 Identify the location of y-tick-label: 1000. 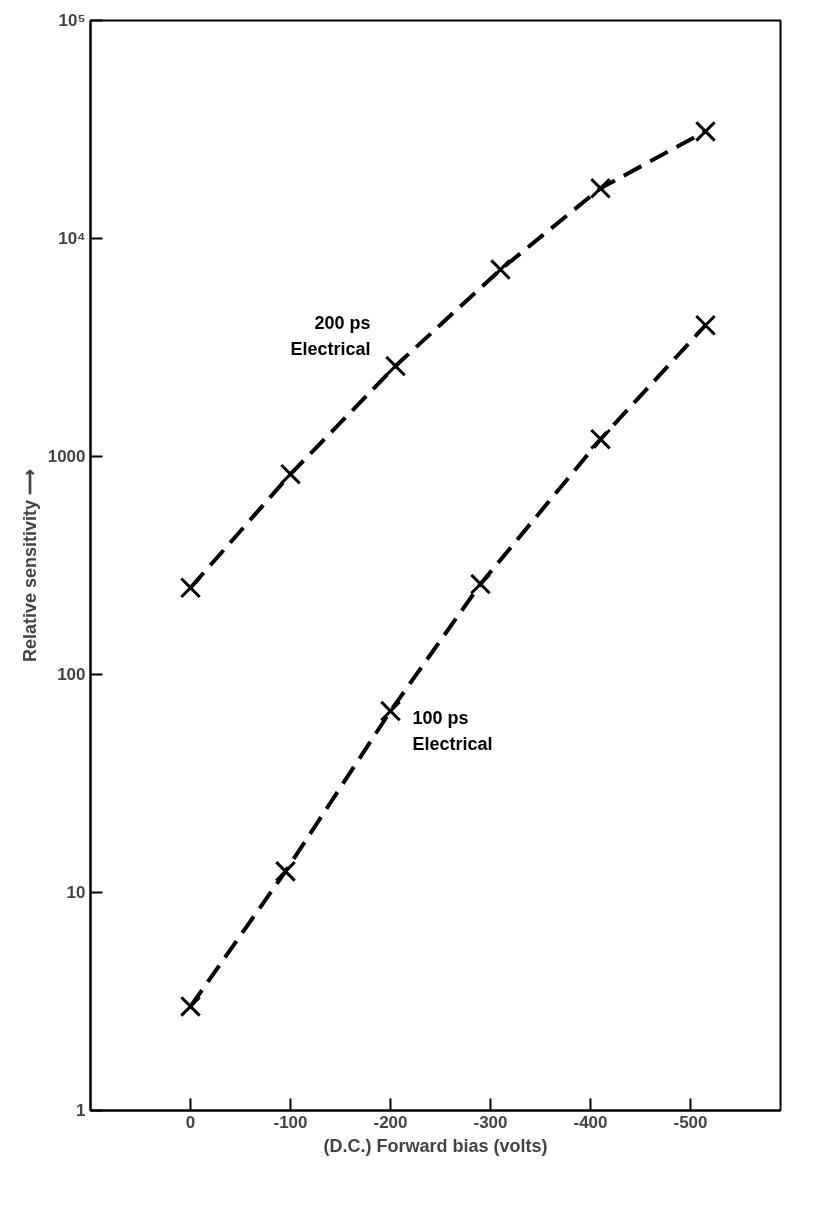
(66, 456).